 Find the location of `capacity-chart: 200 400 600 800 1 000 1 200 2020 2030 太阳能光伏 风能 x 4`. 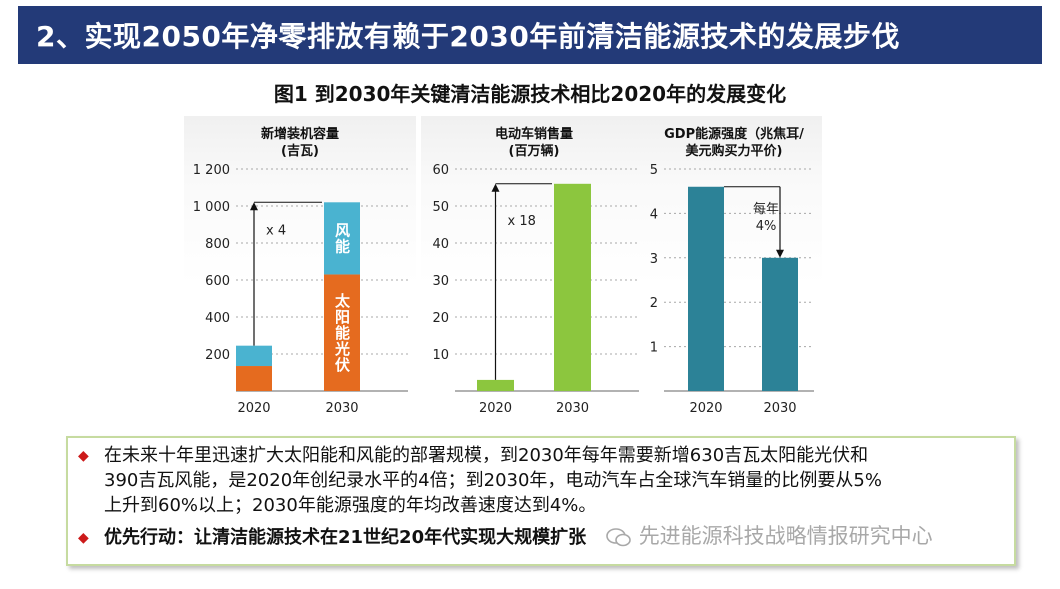

capacity-chart: 200 400 600 800 1 000 1 200 2020 2030 太阳能光伏 风能 x 4 is located at coordinates (300, 289).